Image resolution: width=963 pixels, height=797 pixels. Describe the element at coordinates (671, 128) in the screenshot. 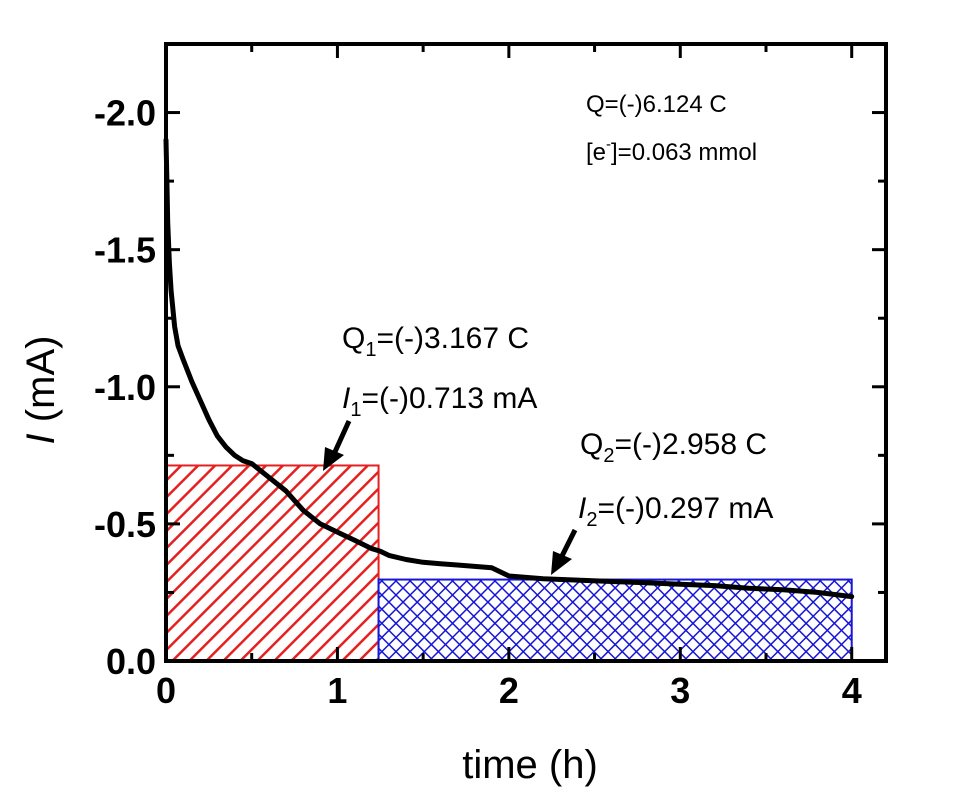

I see `annotation-total-charge: Q=(-)6.124 C [e-]=0.063 mmol` at that location.